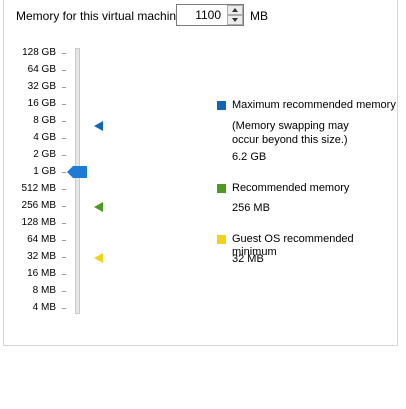 The image size is (406, 409). Describe the element at coordinates (291, 188) in the screenshot. I see `recommended-title: Recommended memory` at that location.